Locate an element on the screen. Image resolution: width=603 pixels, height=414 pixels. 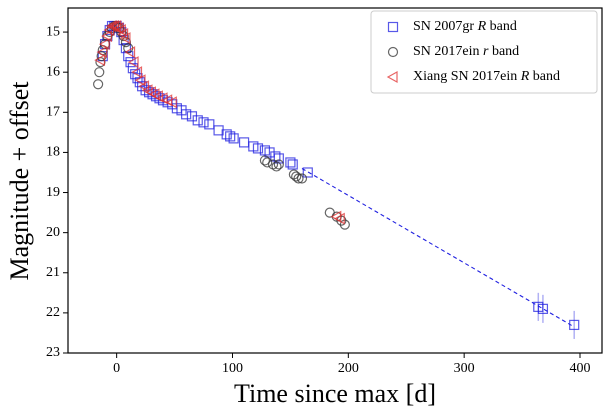
y-tick-label: 19 is located at coordinates (53, 192).